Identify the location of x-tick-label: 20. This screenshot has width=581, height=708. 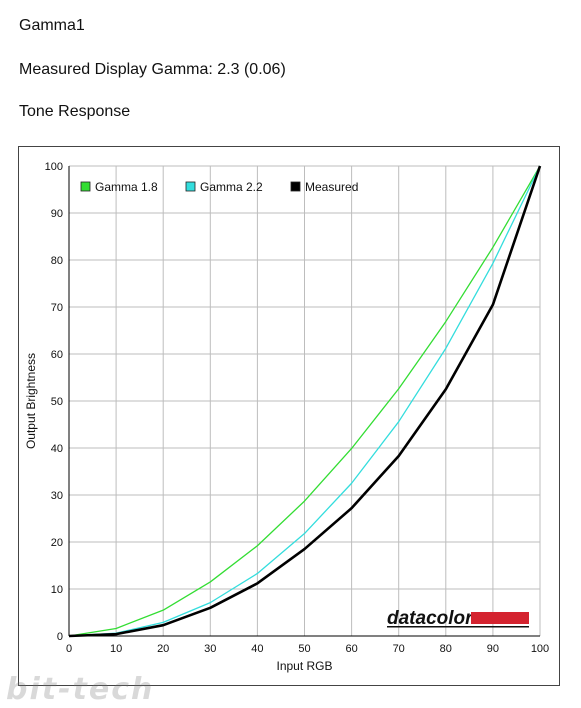
(163, 649).